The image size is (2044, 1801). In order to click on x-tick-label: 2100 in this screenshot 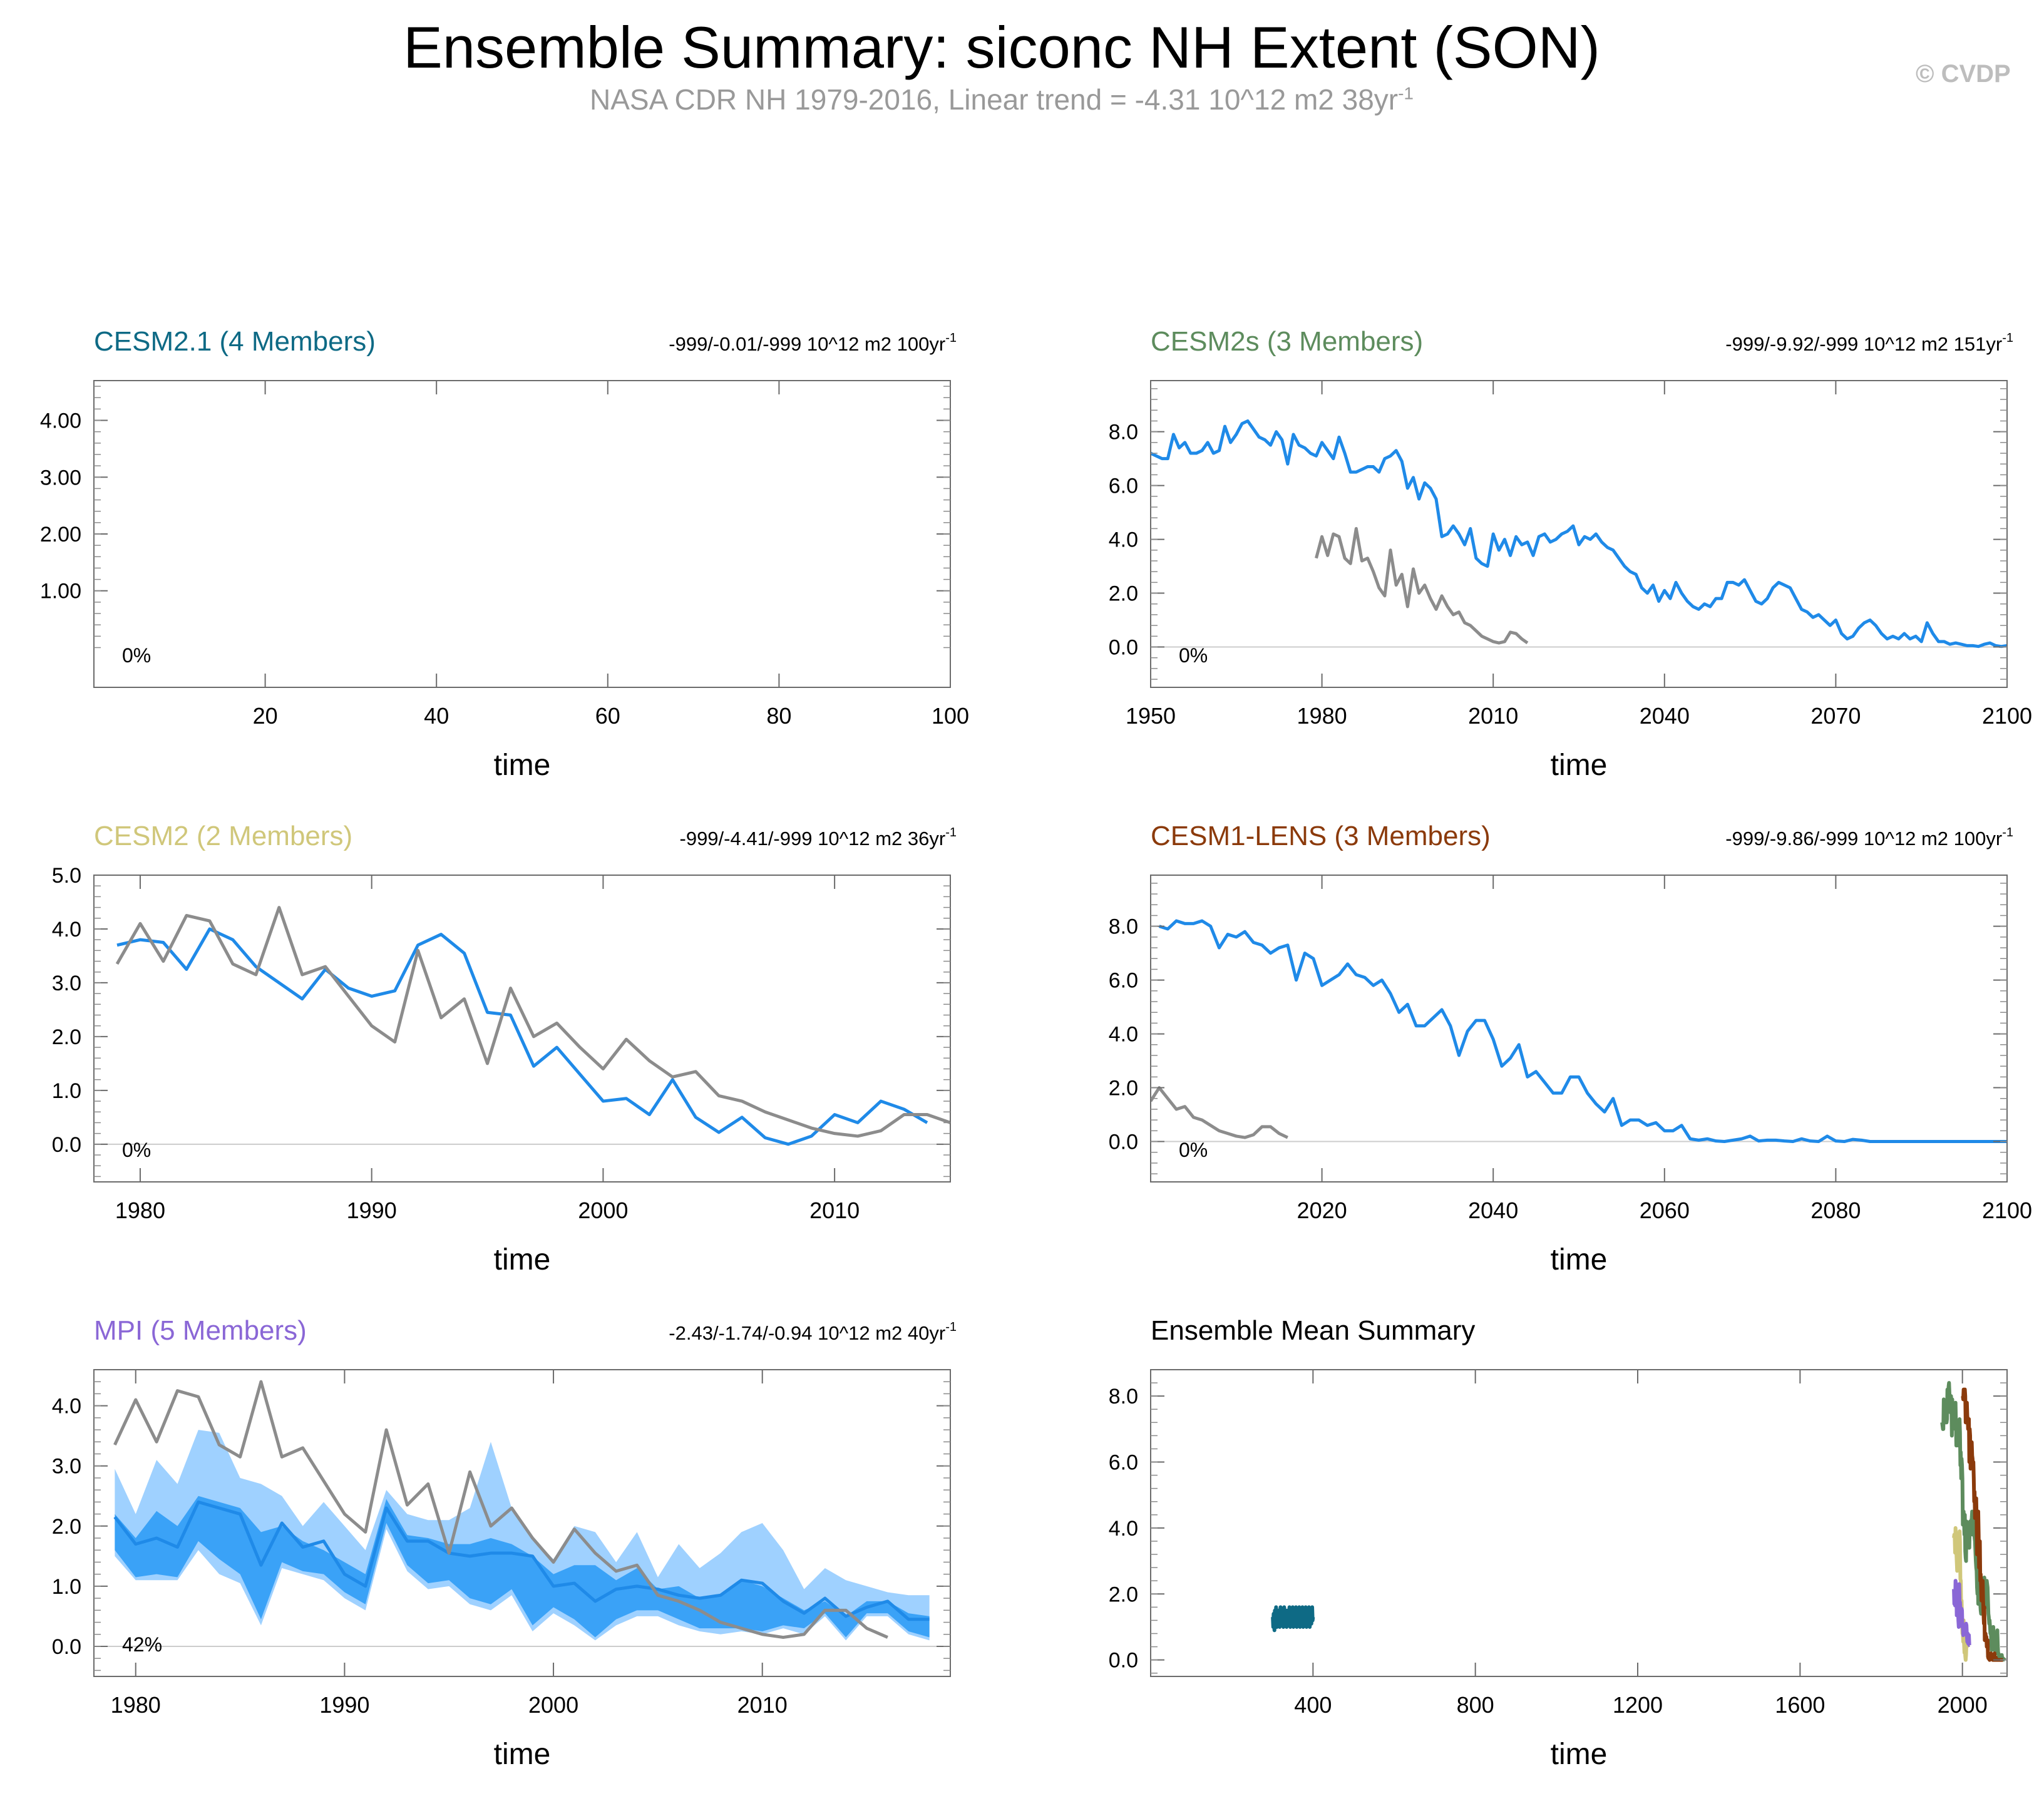, I will do `click(2007, 1210)`.